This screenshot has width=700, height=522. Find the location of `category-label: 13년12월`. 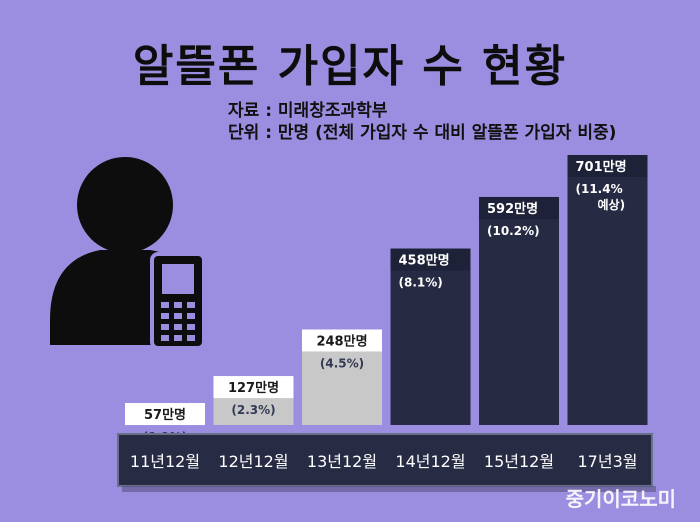

category-label: 13년12월 is located at coordinates (342, 461).